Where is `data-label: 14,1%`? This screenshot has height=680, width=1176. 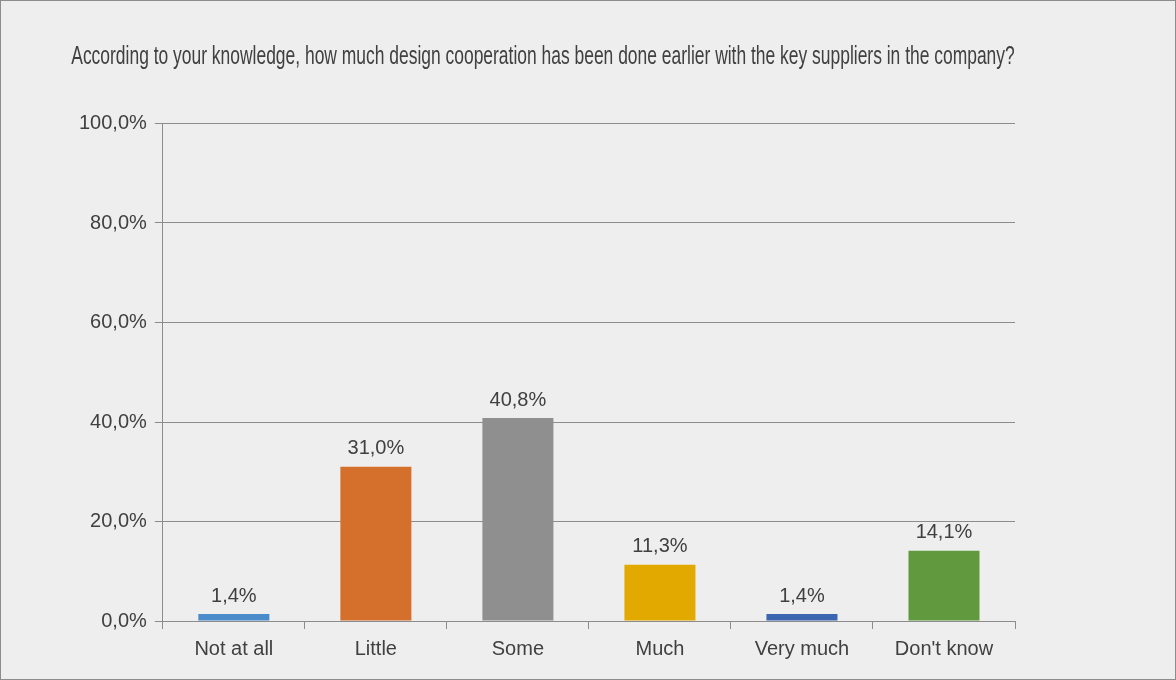 data-label: 14,1% is located at coordinates (944, 531).